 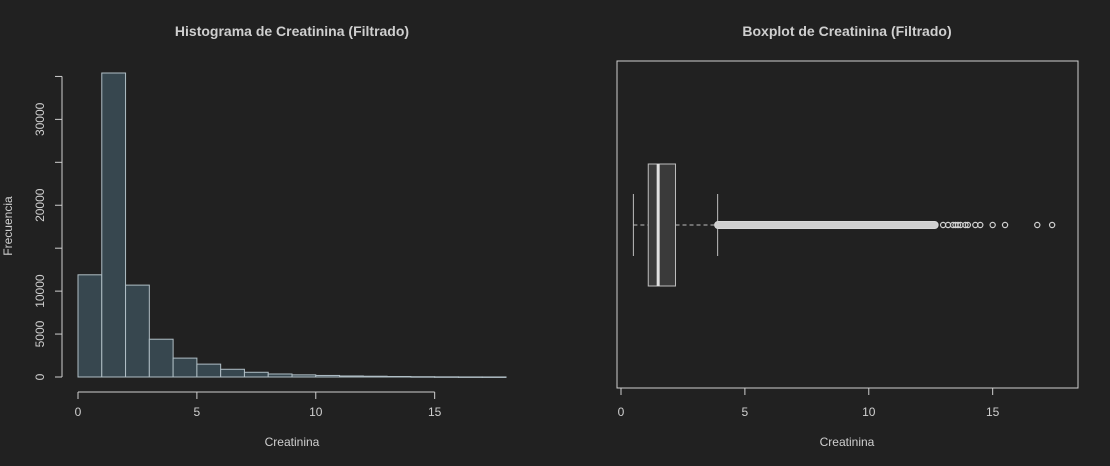 What do you see at coordinates (292, 31) in the screenshot?
I see `histogram-title: Histograma de Creatinina (Filtrado)` at bounding box center [292, 31].